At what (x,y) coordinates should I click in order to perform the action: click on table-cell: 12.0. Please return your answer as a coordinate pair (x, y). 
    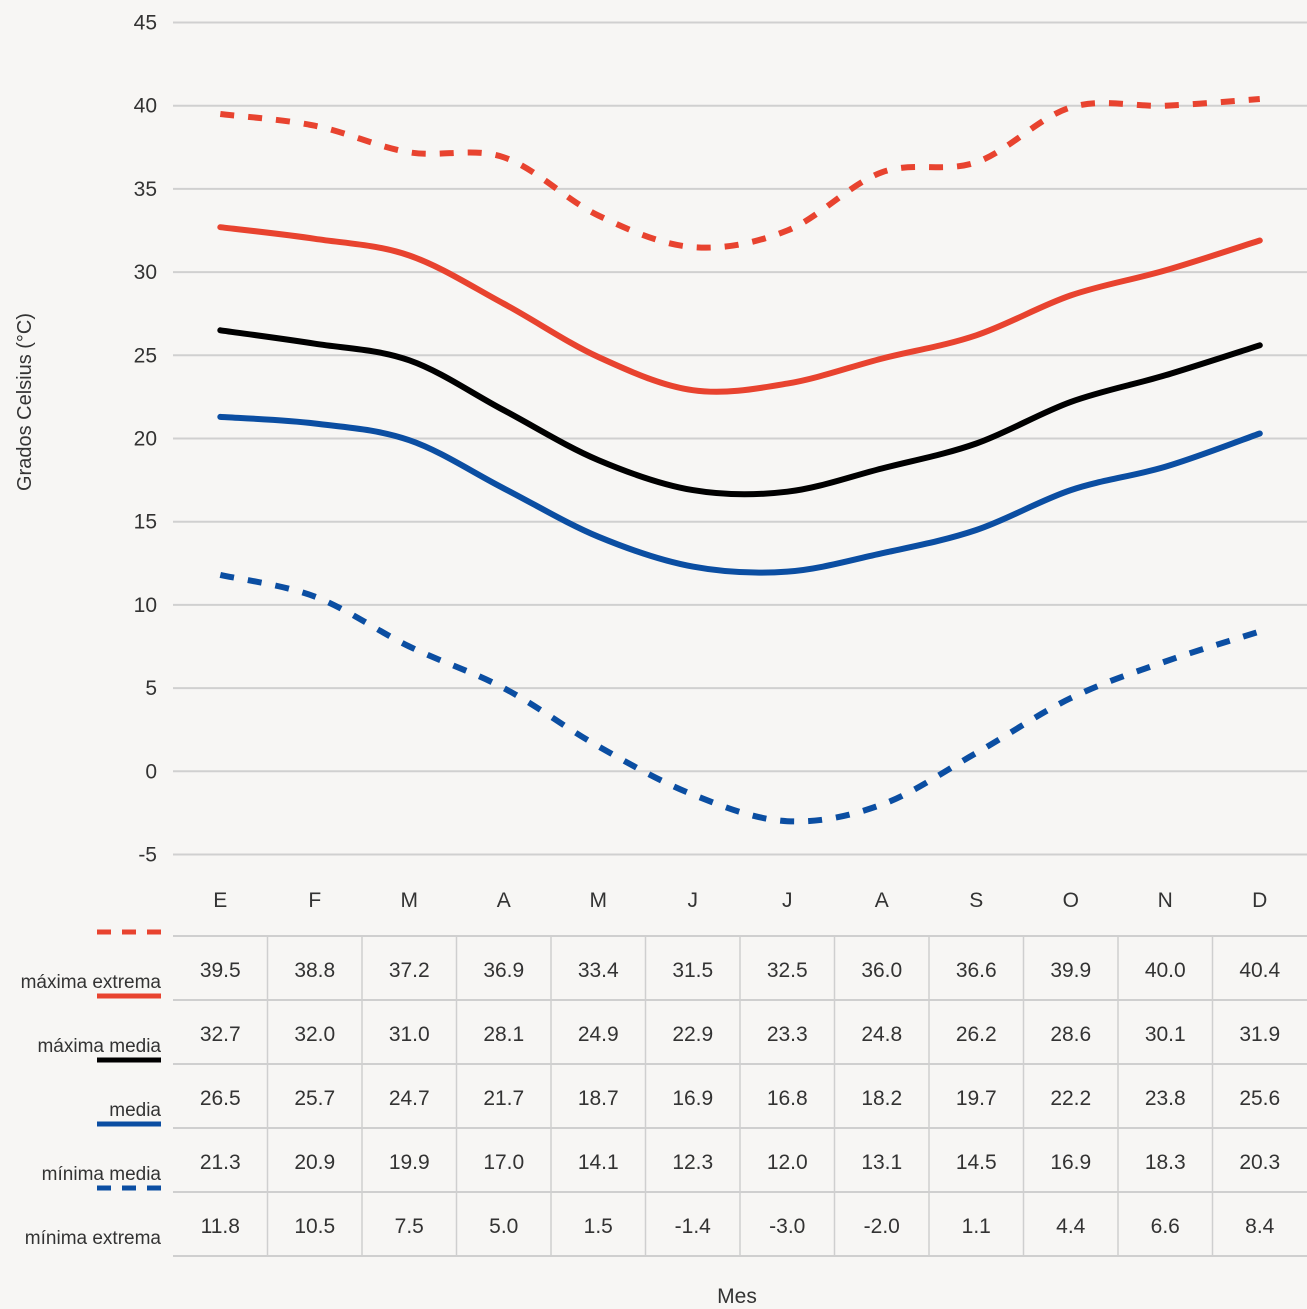
    Looking at the image, I should click on (787, 1162).